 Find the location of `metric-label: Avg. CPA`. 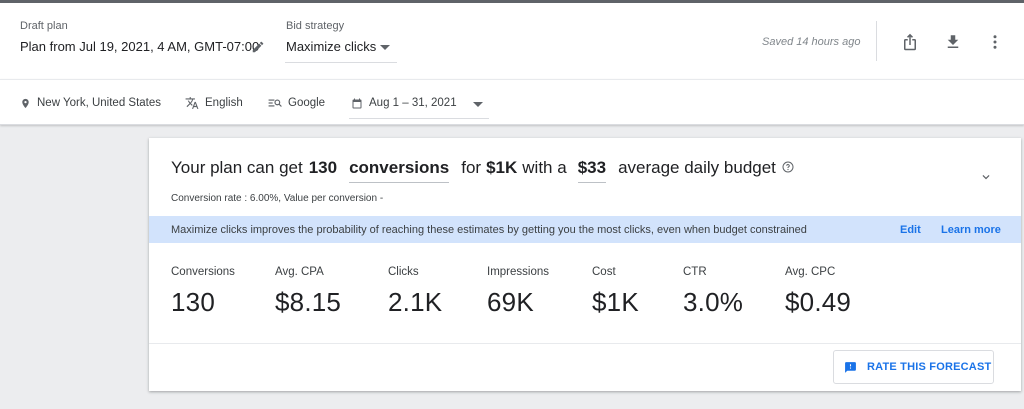

metric-label: Avg. CPA is located at coordinates (299, 272).